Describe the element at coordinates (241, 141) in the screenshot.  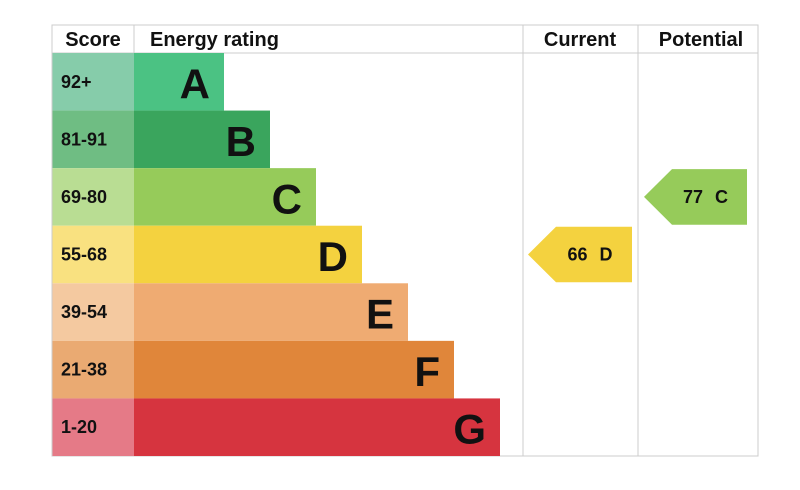
I see `rating-letter: B` at that location.